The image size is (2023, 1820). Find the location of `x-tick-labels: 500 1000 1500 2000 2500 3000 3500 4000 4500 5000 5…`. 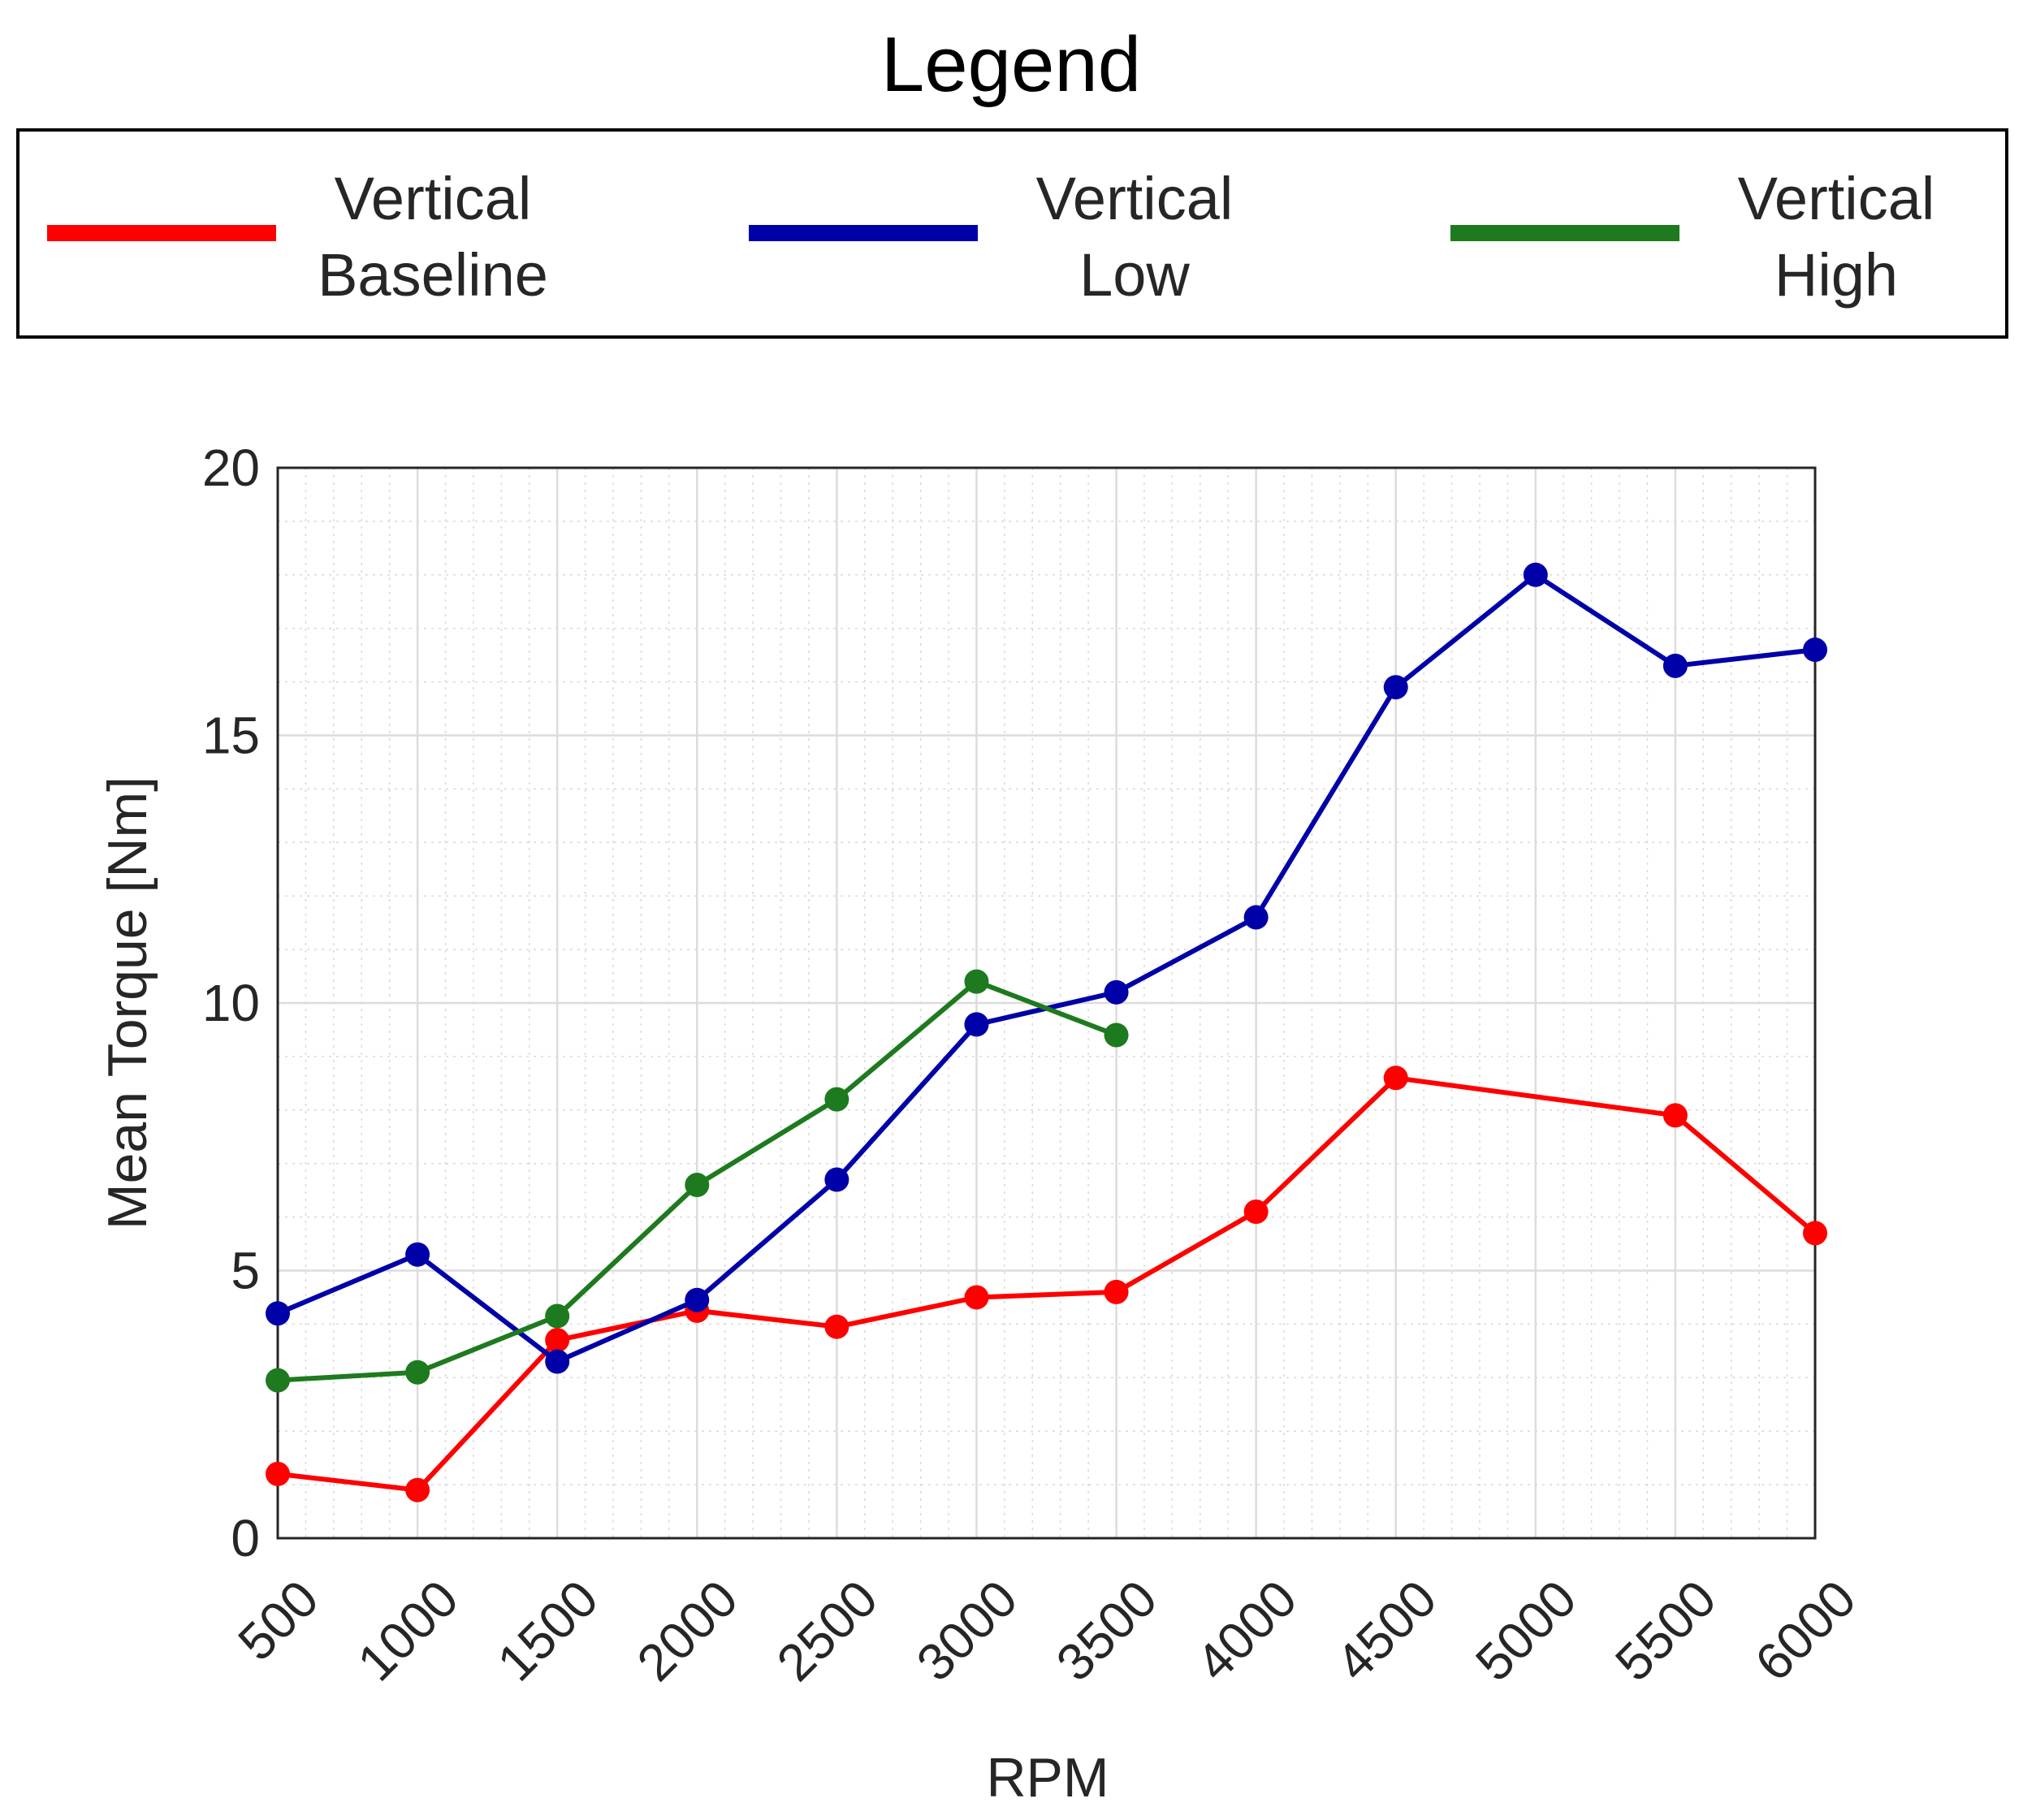

x-tick-labels: 500 1000 1500 2000 2500 3000 3500 4000 4500 5000 5… is located at coordinates (1046, 1631).